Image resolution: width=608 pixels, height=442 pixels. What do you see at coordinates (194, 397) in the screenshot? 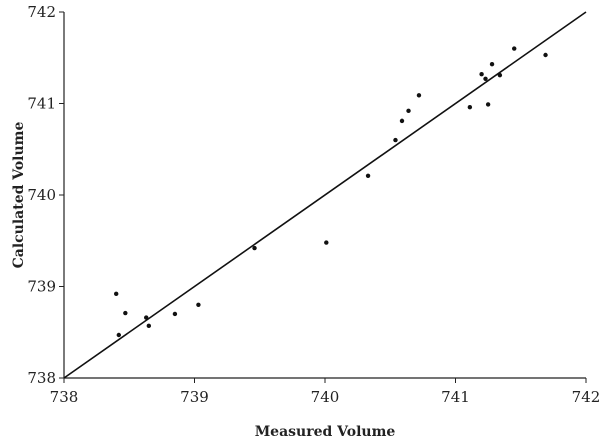
I see `x-tick-label: 739` at bounding box center [194, 397].